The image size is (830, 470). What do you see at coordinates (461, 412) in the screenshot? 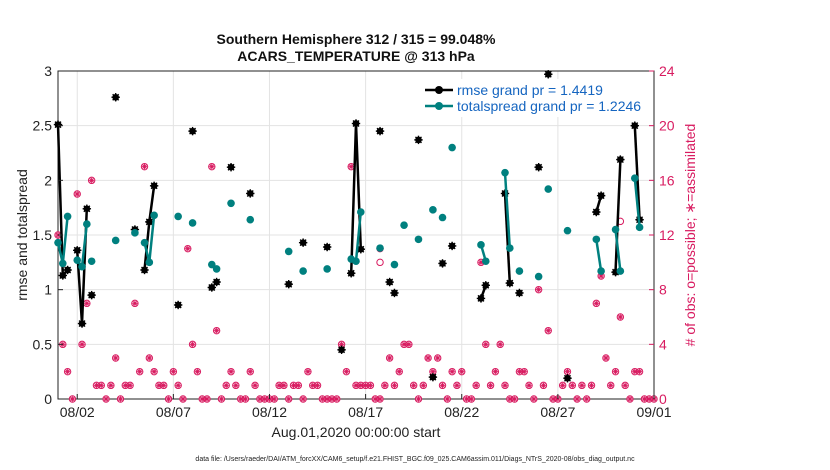
I see `x-tick-label: 08/22` at bounding box center [461, 412].